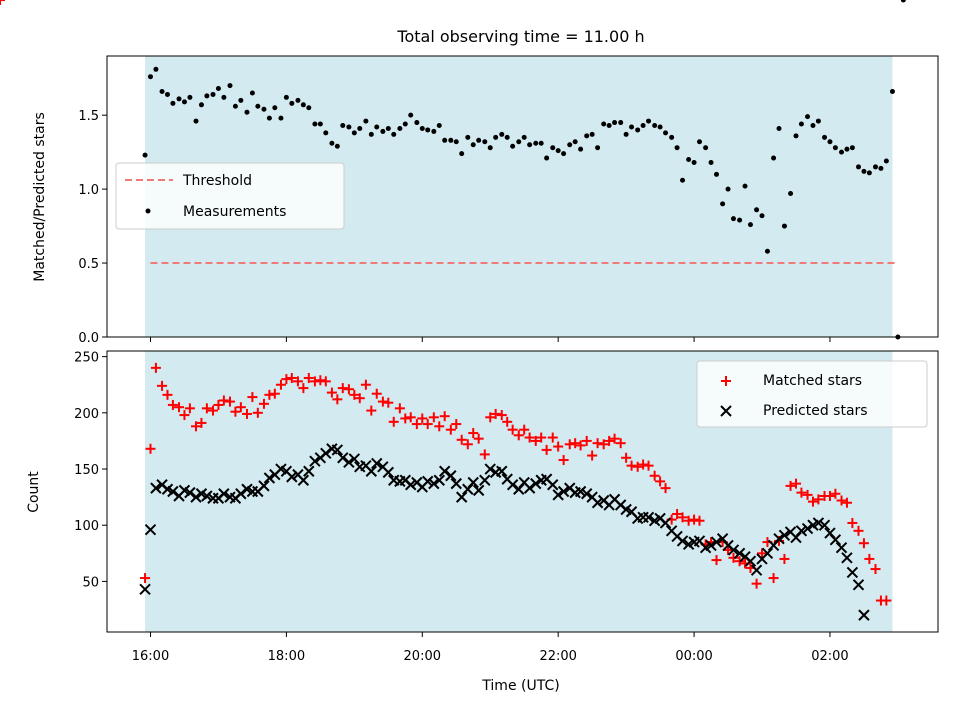  What do you see at coordinates (86, 526) in the screenshot?
I see `bottom-ytick-label: 100` at bounding box center [86, 526].